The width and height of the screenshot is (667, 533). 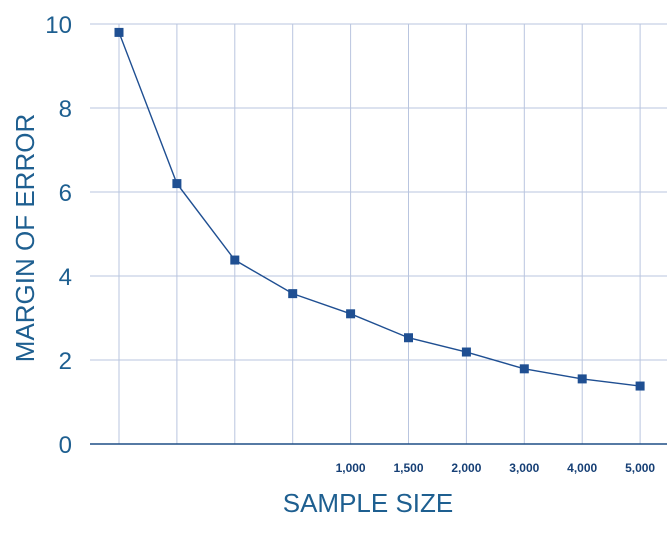 I want to click on y-axis-title: MARGIN OF ERROR, so click(x=25, y=238).